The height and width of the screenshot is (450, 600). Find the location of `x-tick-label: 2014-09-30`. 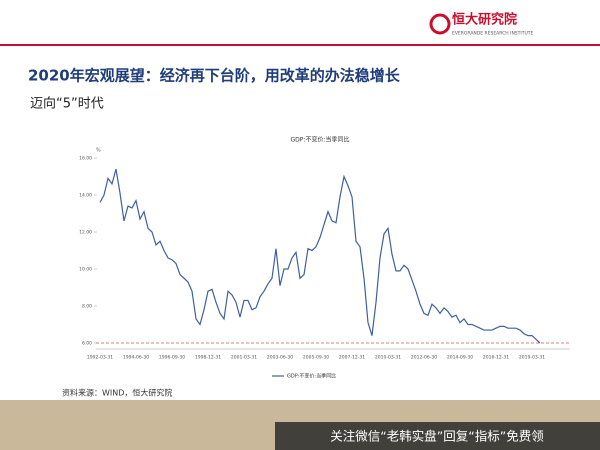

x-tick-label: 2014-09-30 is located at coordinates (460, 358).